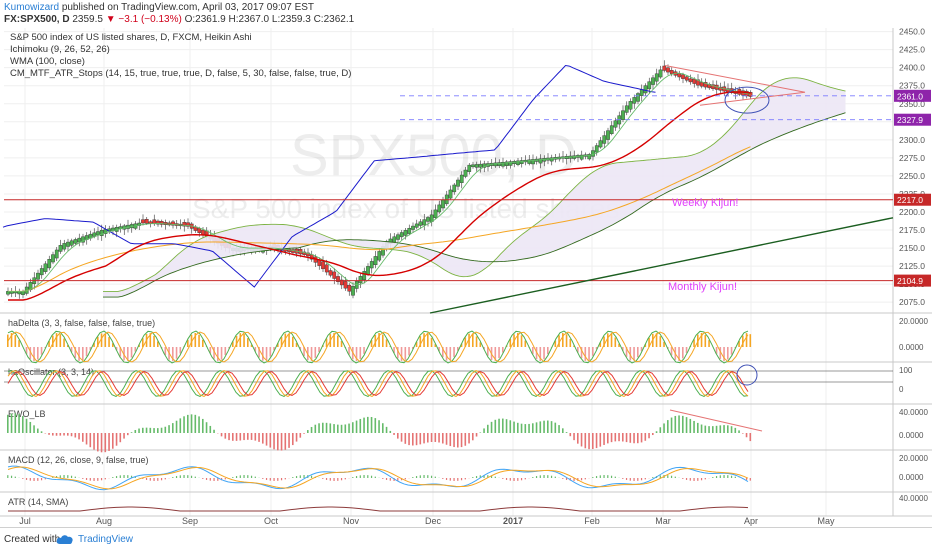  Describe the element at coordinates (60, 50) in the screenshot. I see `legend-ichimoku: Ichimoku (9, 26, 52, 26)` at that location.